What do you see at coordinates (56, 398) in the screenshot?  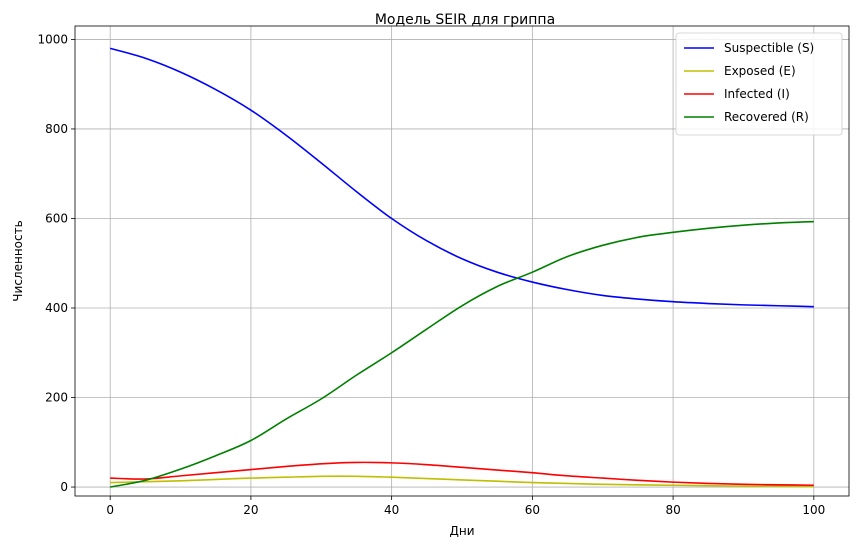 I see `y-tick-label: 200` at bounding box center [56, 398].